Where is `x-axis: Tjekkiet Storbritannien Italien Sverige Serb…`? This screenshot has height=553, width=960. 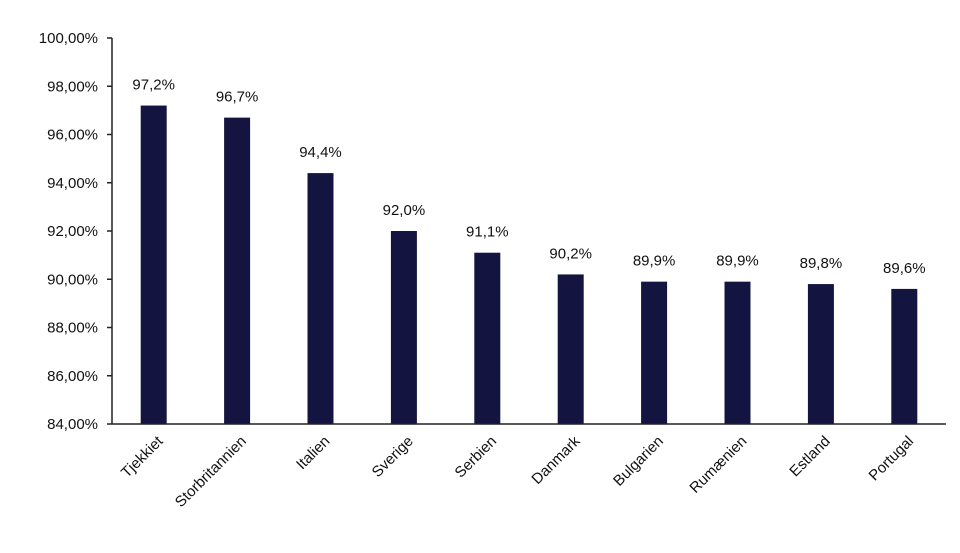
x-axis: Tjekkiet Storbritannien Italien Sverige Serb… is located at coordinates (529, 467).